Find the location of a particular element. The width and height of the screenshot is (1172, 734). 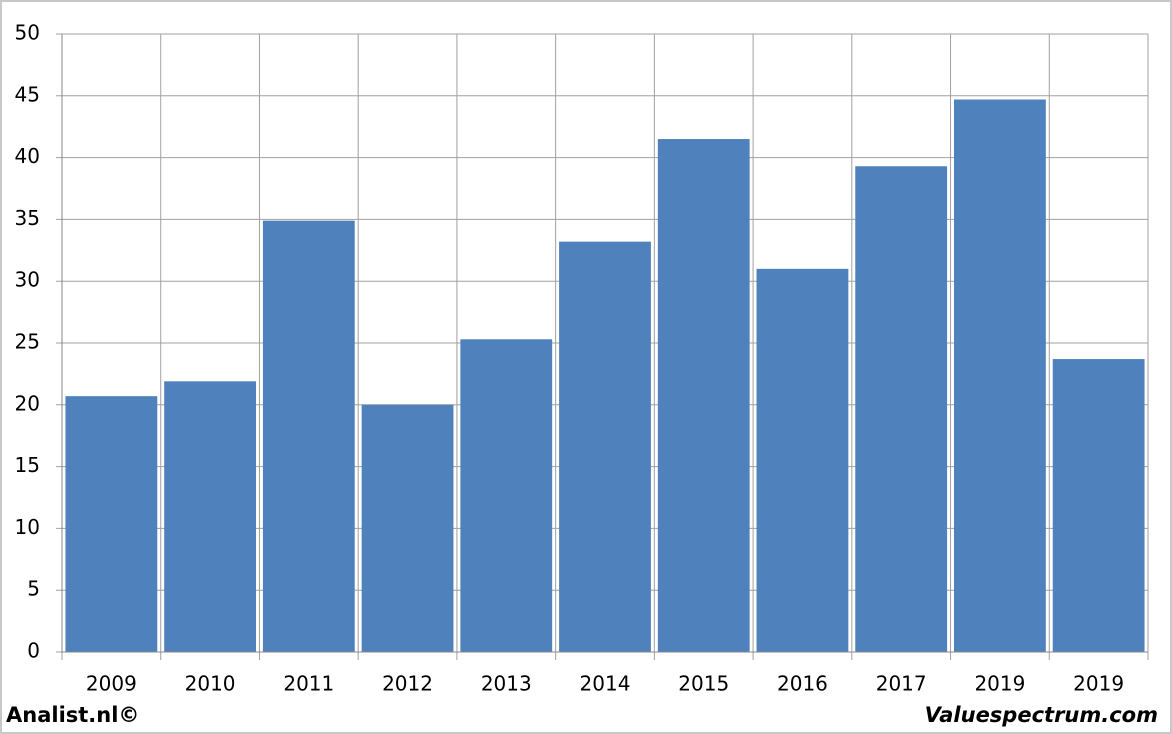

y-tick-label: 0 is located at coordinates (33, 651).